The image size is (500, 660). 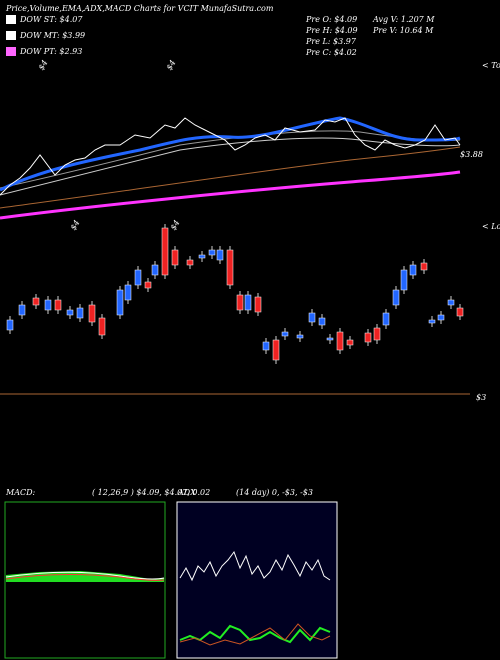 What do you see at coordinates (50, 51) in the screenshot?
I see `legend-entry: DOW PT: $2.93` at bounding box center [50, 51].